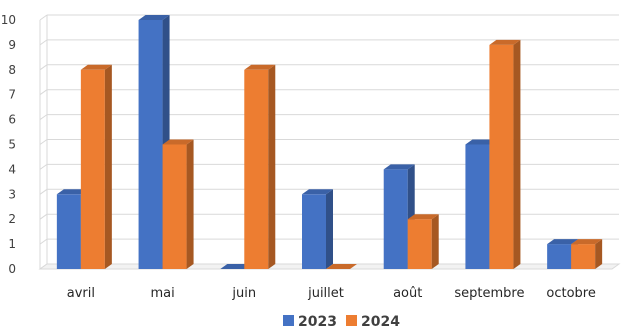 The image size is (639, 335). I want to click on bar-top-2023-juin, so click(236, 266).